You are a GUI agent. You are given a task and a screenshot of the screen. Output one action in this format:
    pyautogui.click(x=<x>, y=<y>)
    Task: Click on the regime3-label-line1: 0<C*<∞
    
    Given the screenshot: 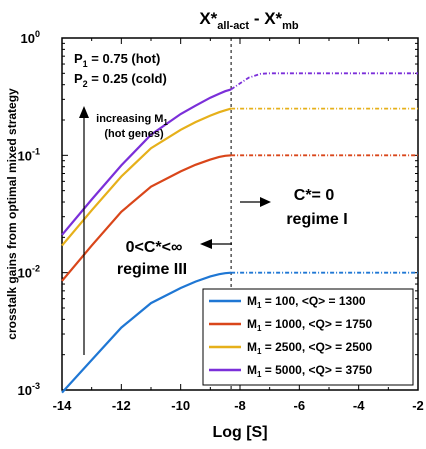 What is the action you would take?
    pyautogui.click(x=154, y=247)
    